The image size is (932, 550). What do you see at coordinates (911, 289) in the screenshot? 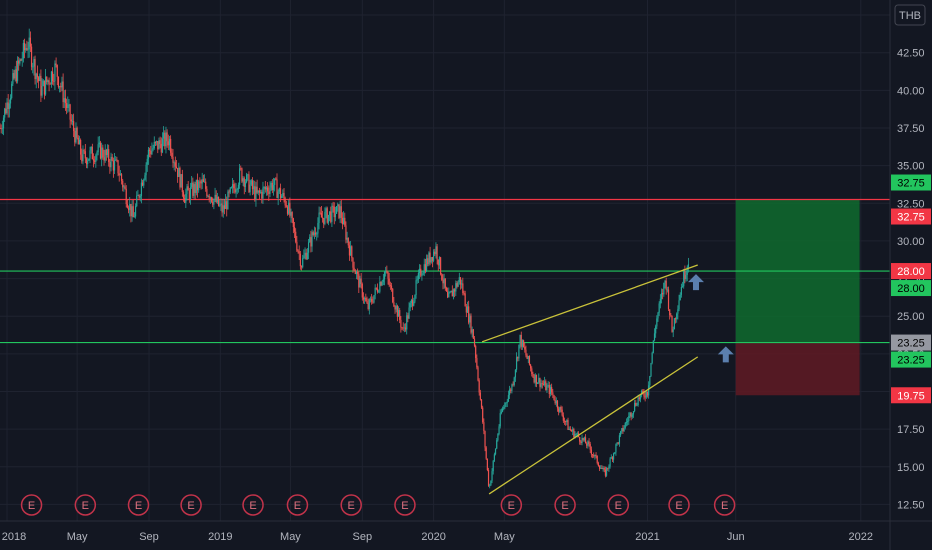
I see `price-axis-labels: 32.75 32.75 28.00 28.00 23.25 23.25 19.75` at bounding box center [911, 289].